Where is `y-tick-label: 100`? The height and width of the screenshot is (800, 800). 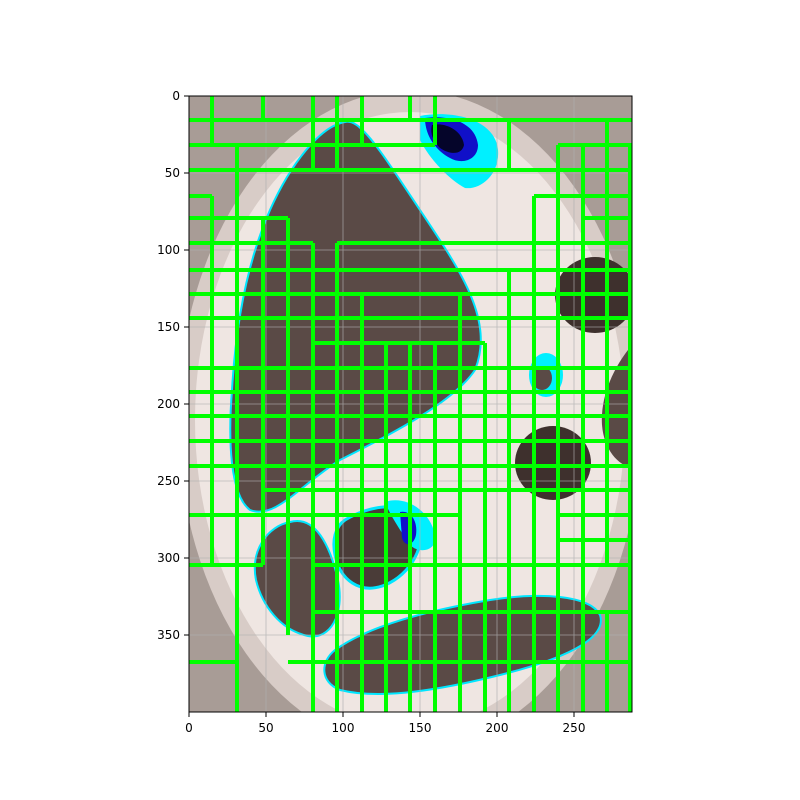
y-tick-label: 100 is located at coordinates (168, 250).